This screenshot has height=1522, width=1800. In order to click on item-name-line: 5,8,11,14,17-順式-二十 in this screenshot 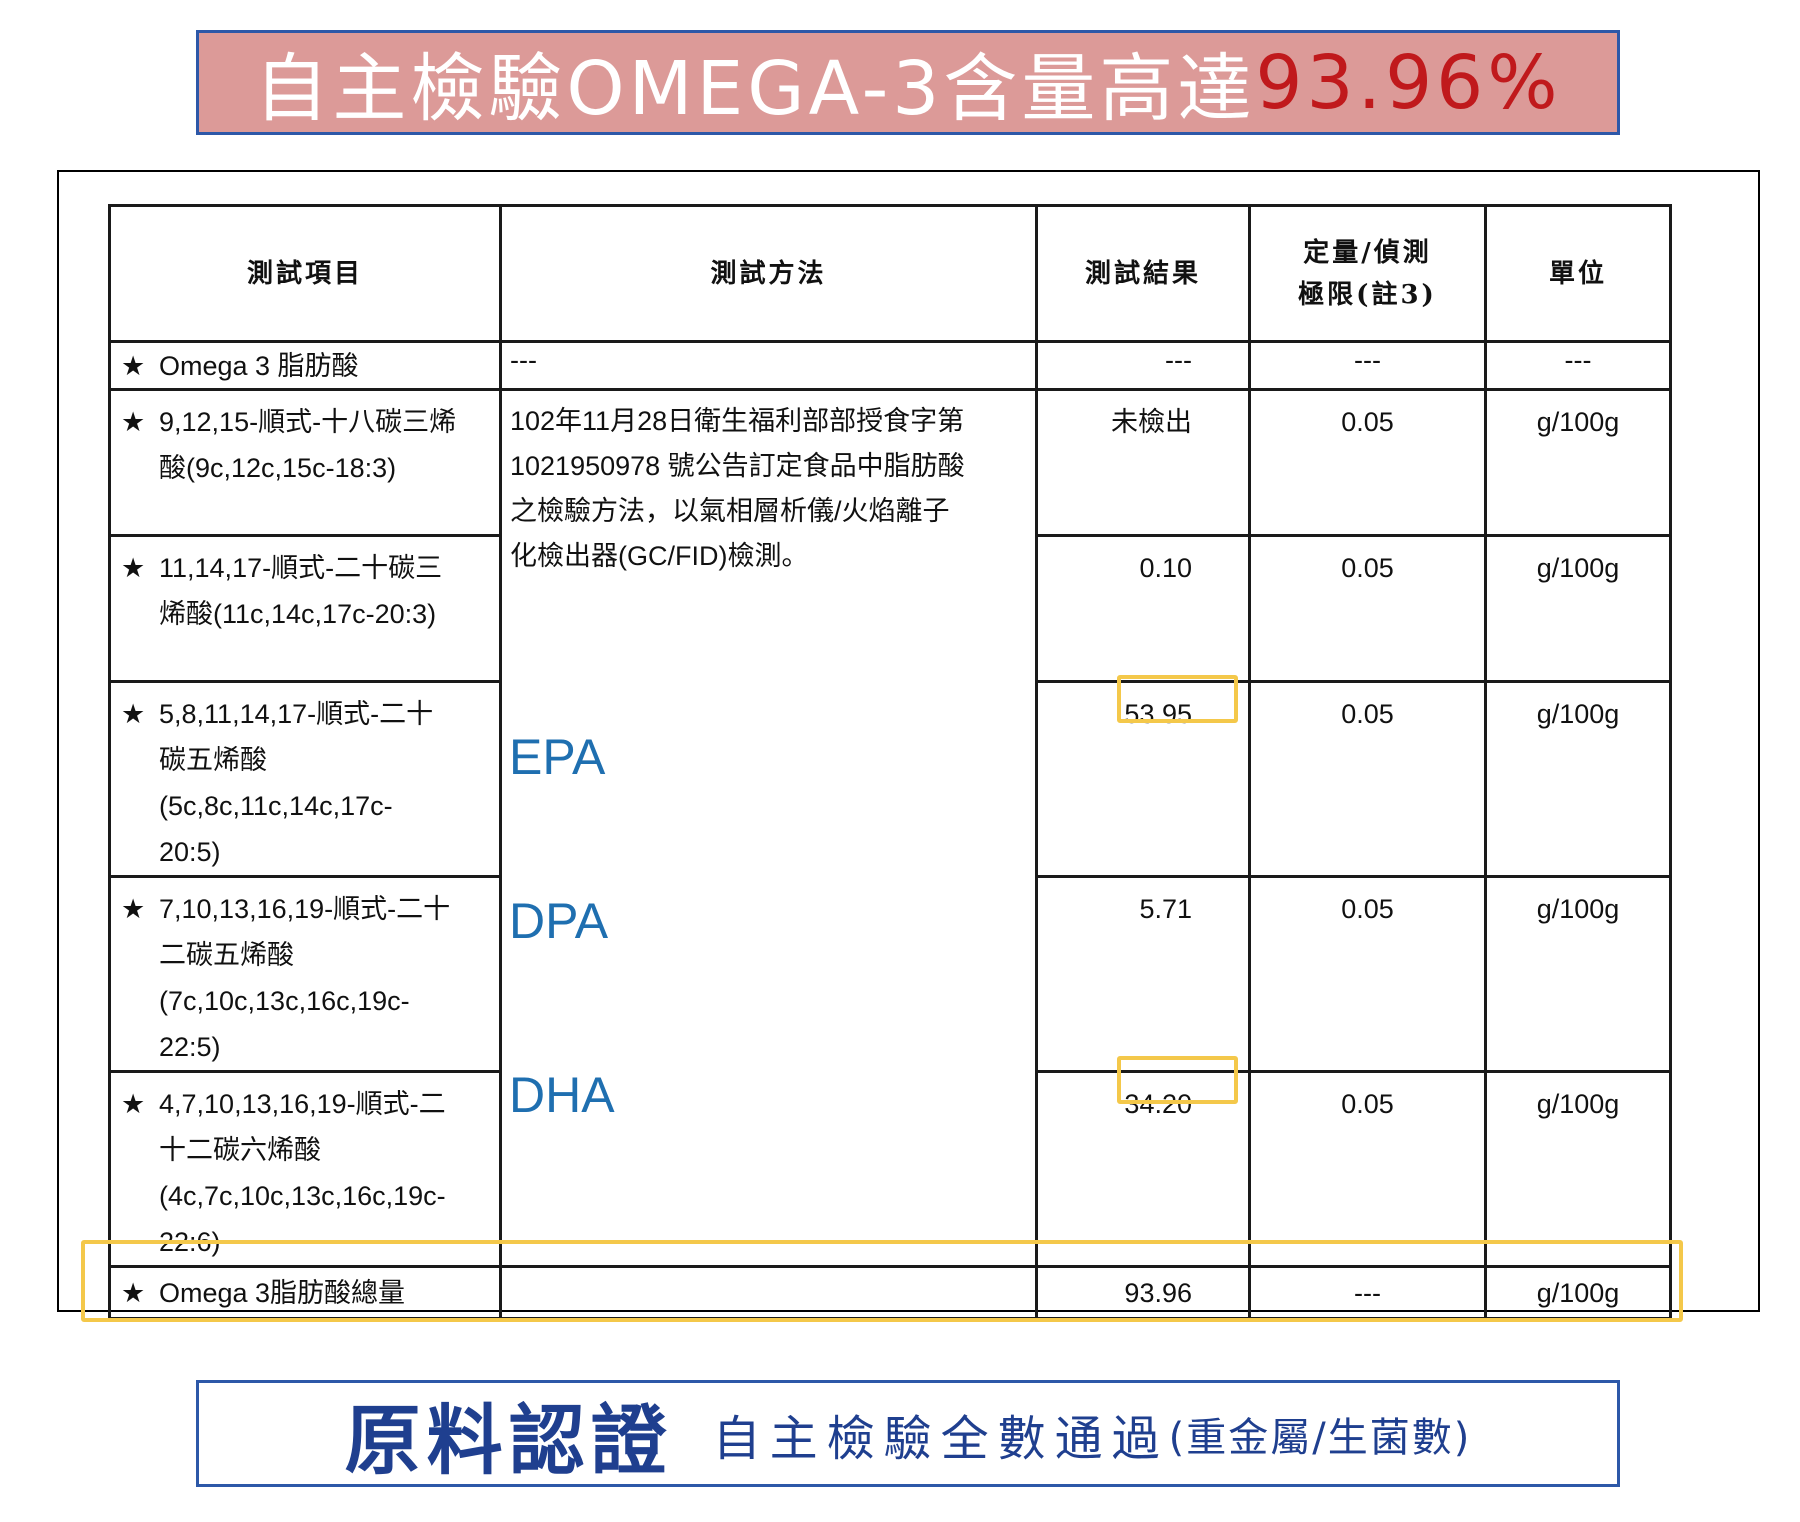, I will do `click(296, 714)`.